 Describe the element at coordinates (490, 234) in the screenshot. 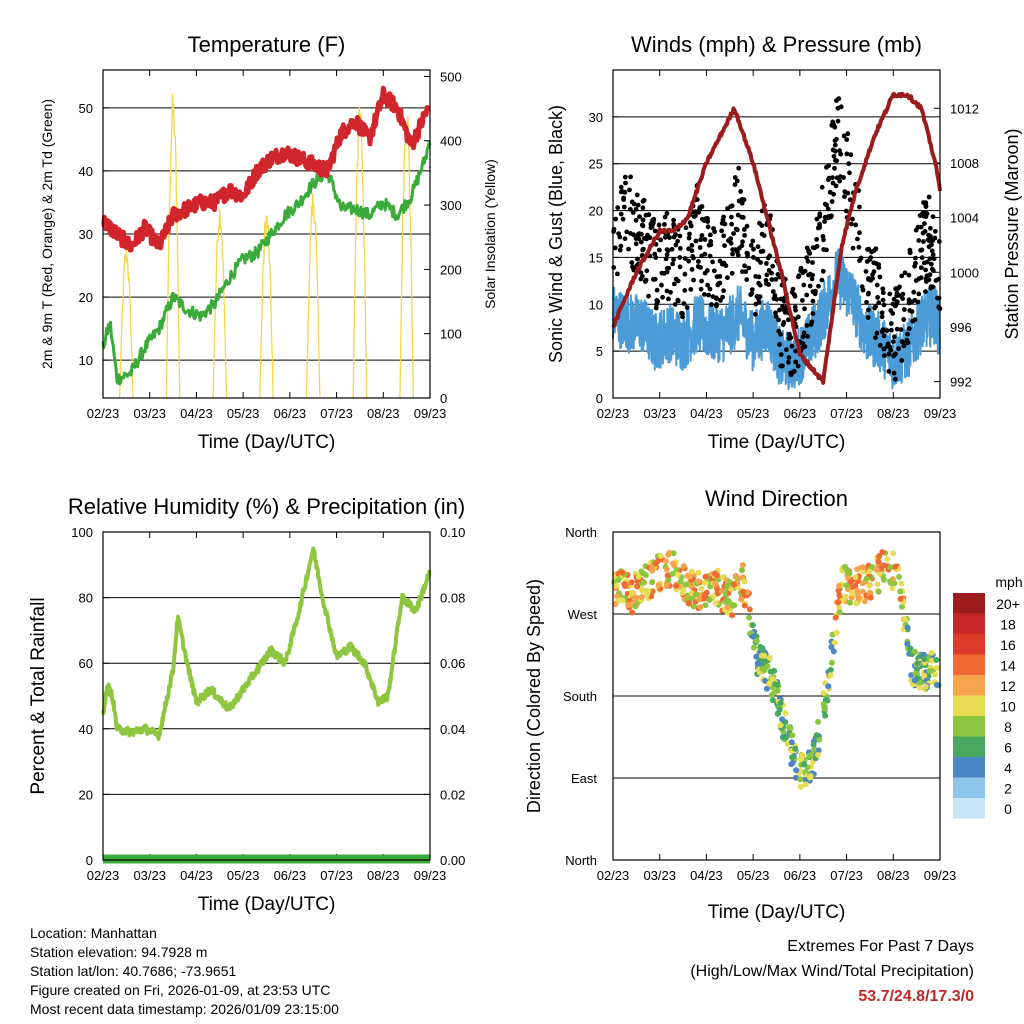

I see `y2-axis-label: Solar Insolation (Yellow)` at that location.